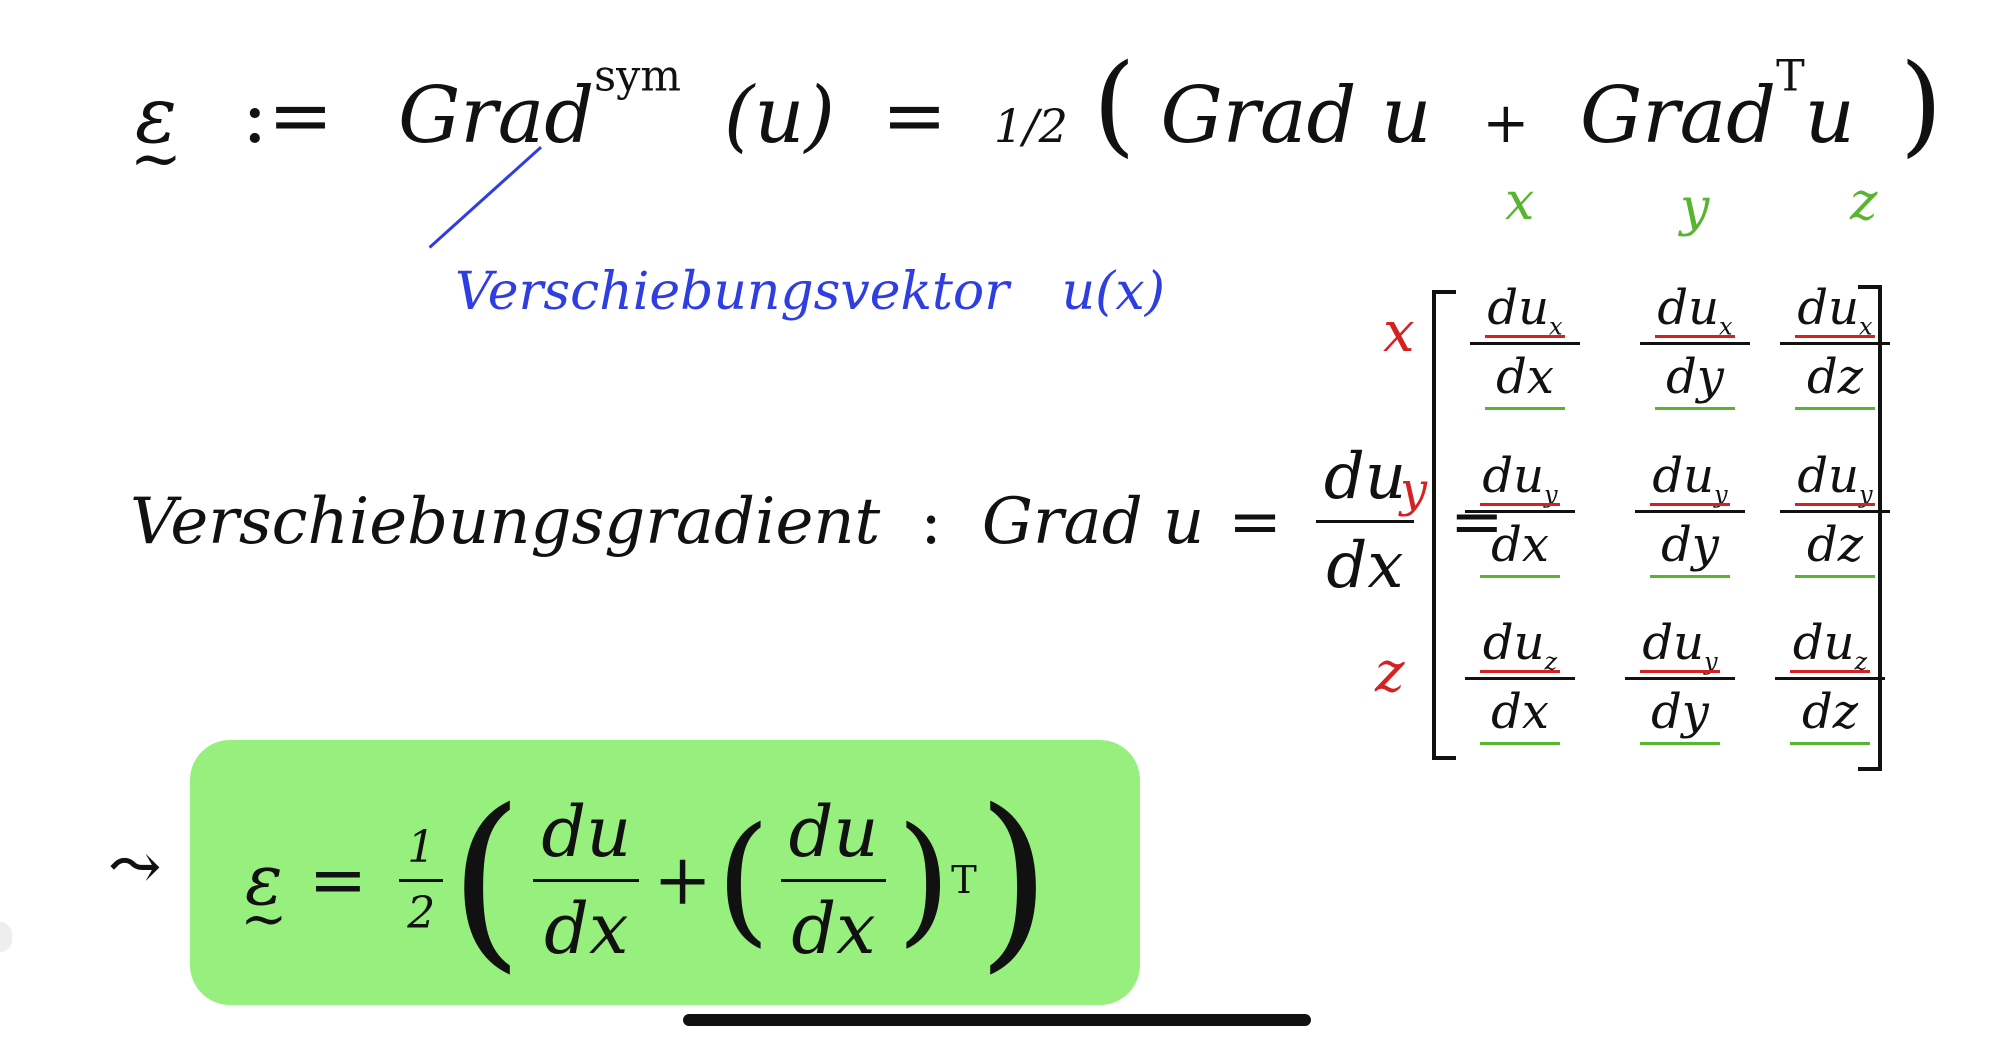 The image size is (1997, 1042). I want to click on equals-sign-2: =, so click(1255, 521).